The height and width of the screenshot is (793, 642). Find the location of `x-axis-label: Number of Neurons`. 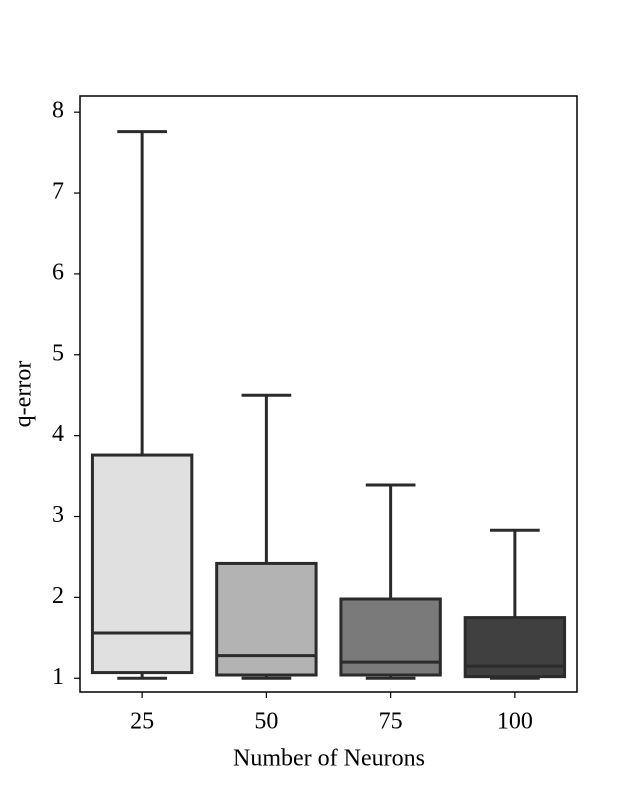

x-axis-label: Number of Neurons is located at coordinates (329, 759).